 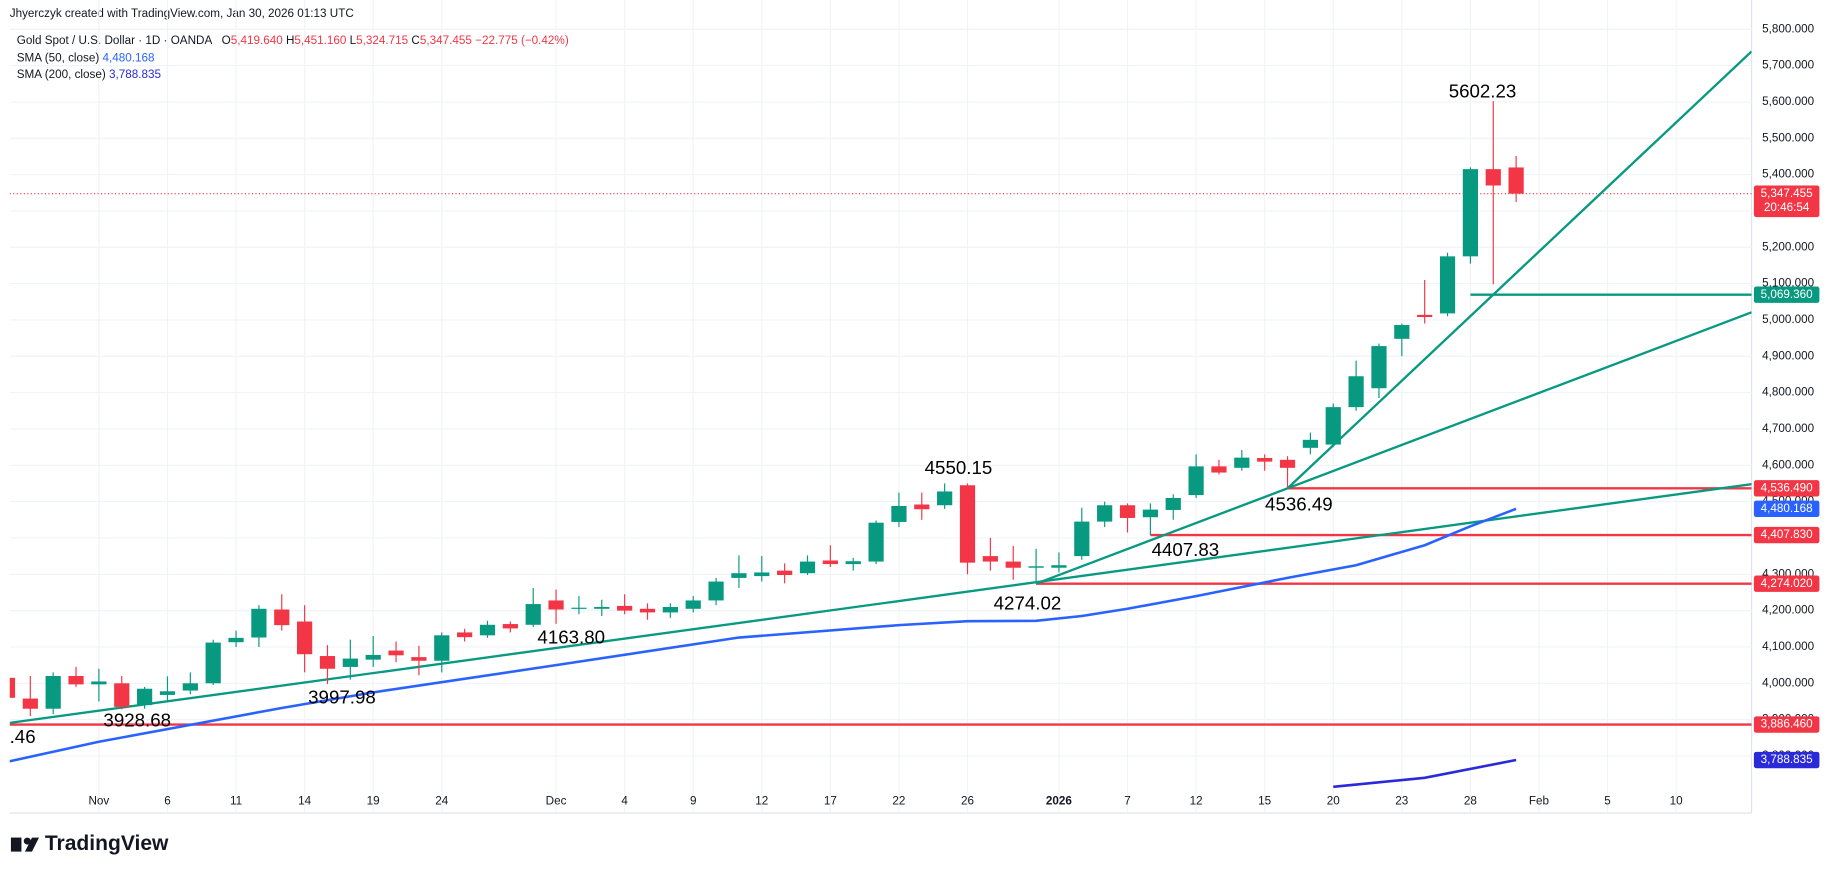 What do you see at coordinates (107, 843) in the screenshot?
I see `brand-name: TradingView` at bounding box center [107, 843].